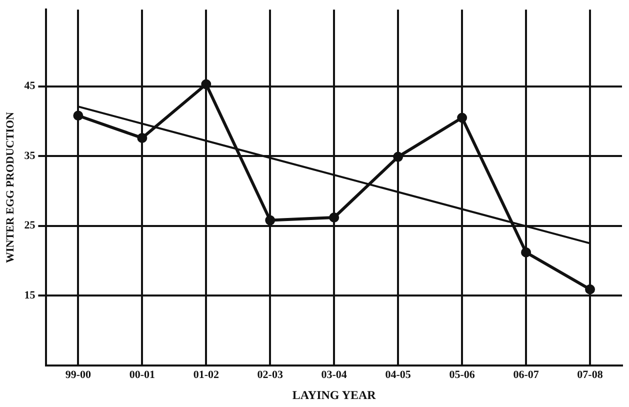  Describe the element at coordinates (526, 374) in the screenshot. I see `x-tick-label: 06-07` at that location.